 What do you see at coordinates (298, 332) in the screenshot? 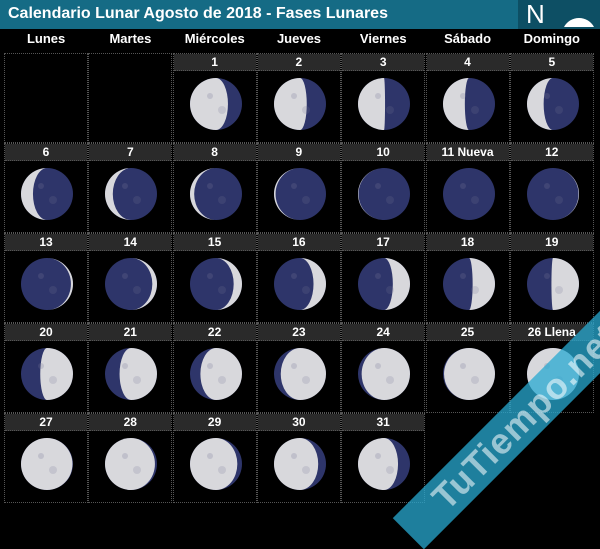
I see `day-number: 23` at bounding box center [298, 332].